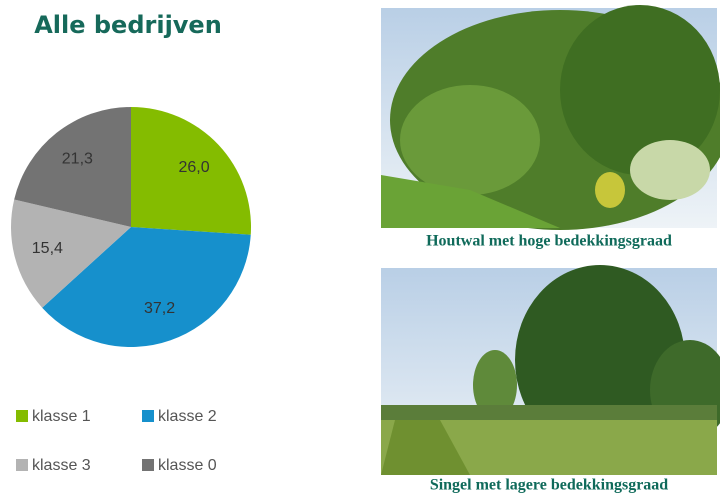  What do you see at coordinates (77, 158) in the screenshot?
I see `data-label: 21,3` at bounding box center [77, 158].